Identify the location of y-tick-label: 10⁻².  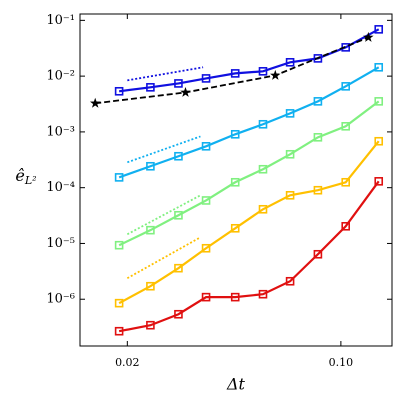
(60, 76).